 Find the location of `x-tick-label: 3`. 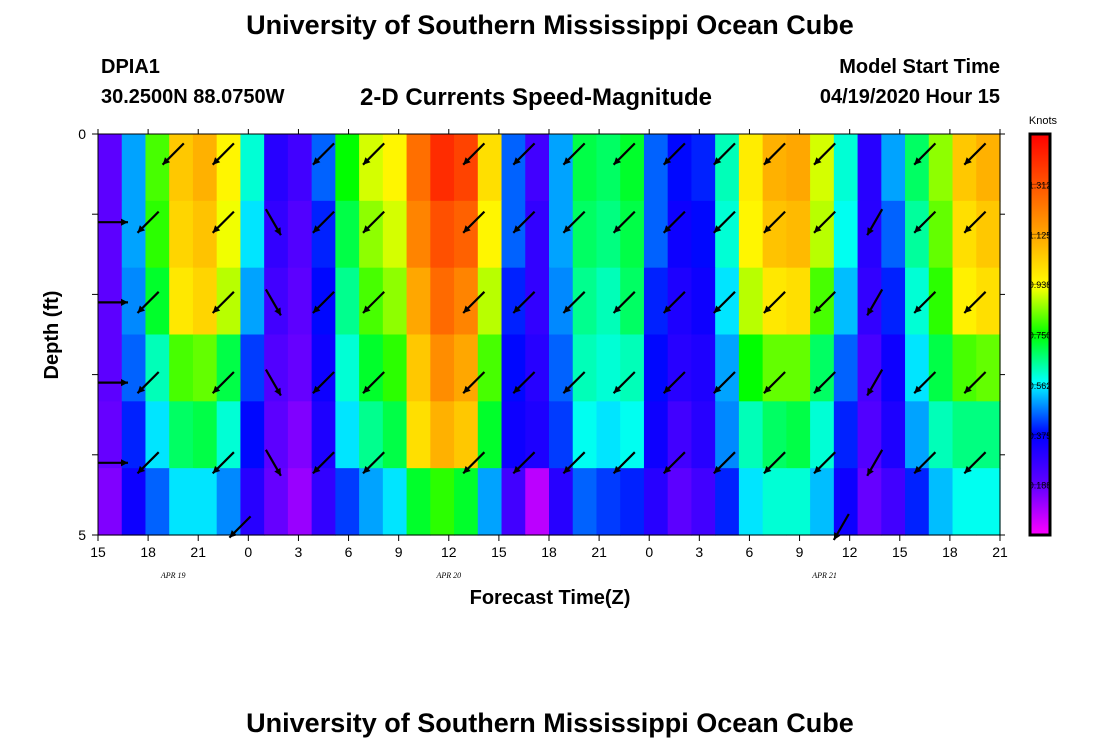

x-tick-label: 3 is located at coordinates (299, 552).